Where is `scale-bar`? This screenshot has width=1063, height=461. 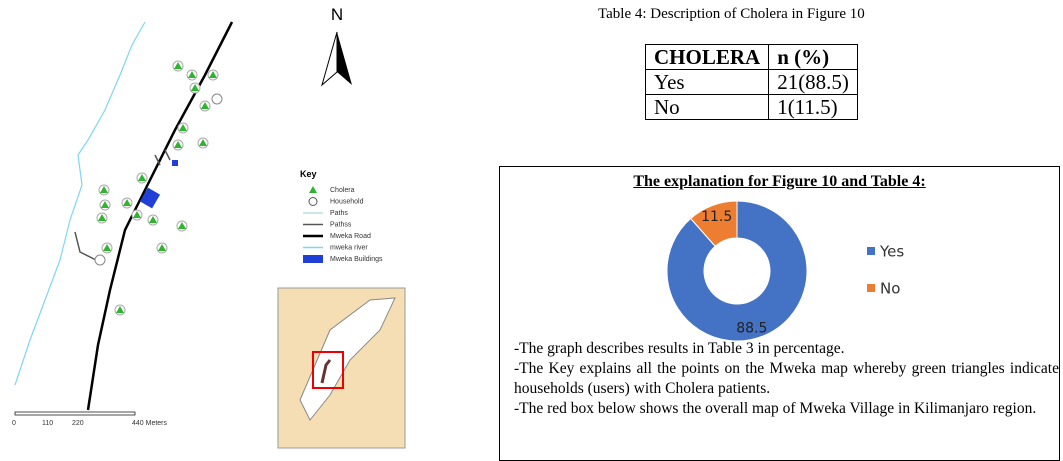
scale-bar is located at coordinates (75, 413).